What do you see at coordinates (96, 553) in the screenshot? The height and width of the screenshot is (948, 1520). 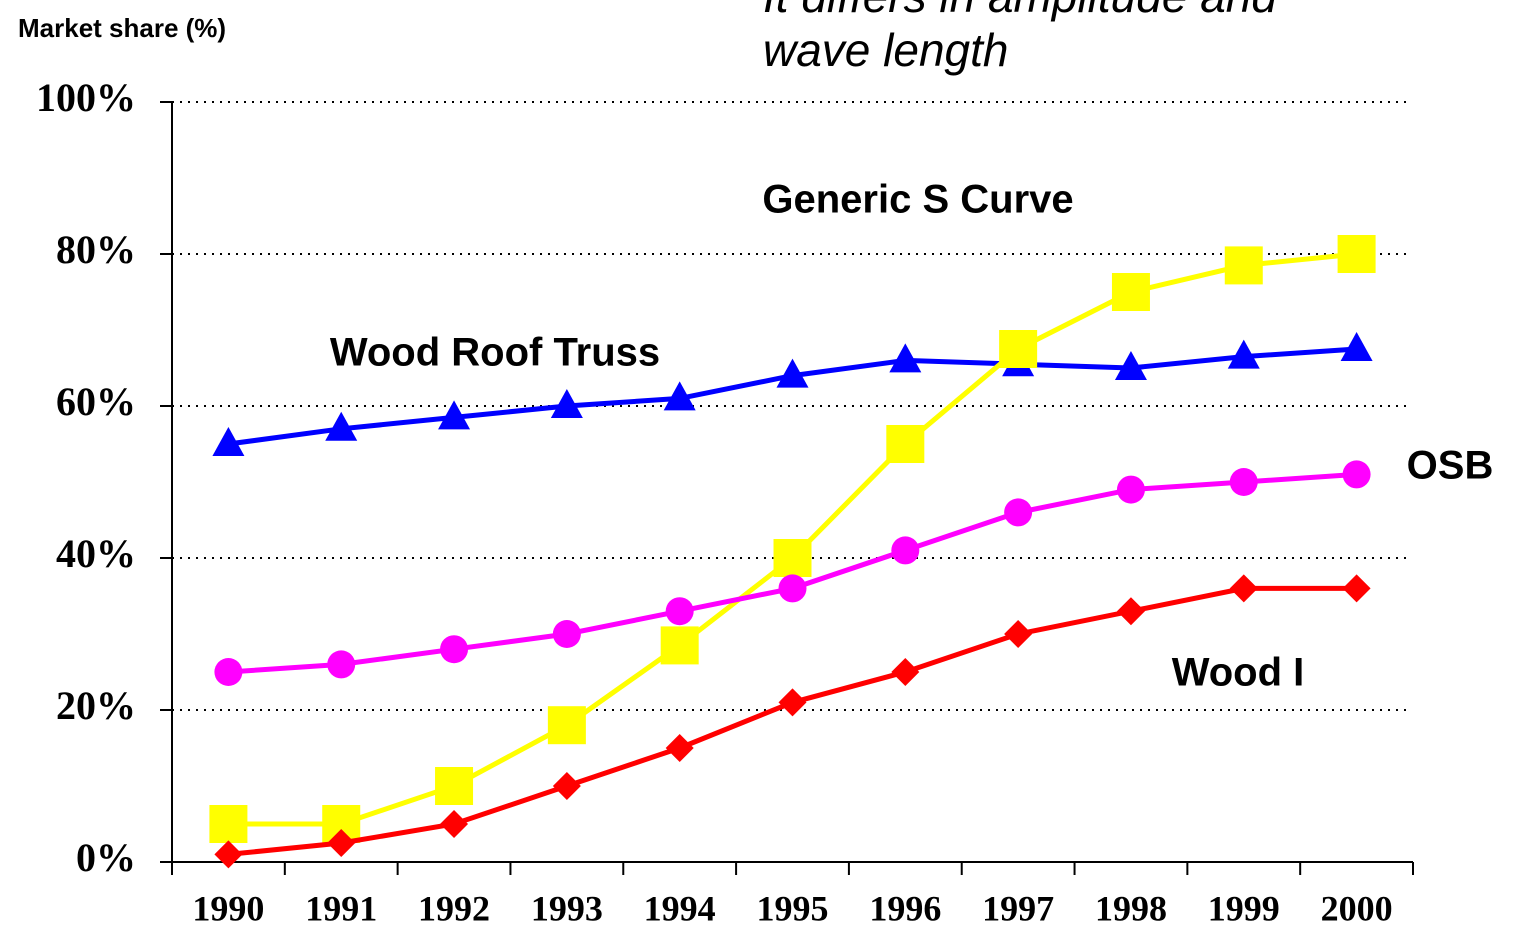 I see `y-tick-label: 40%` at bounding box center [96, 553].